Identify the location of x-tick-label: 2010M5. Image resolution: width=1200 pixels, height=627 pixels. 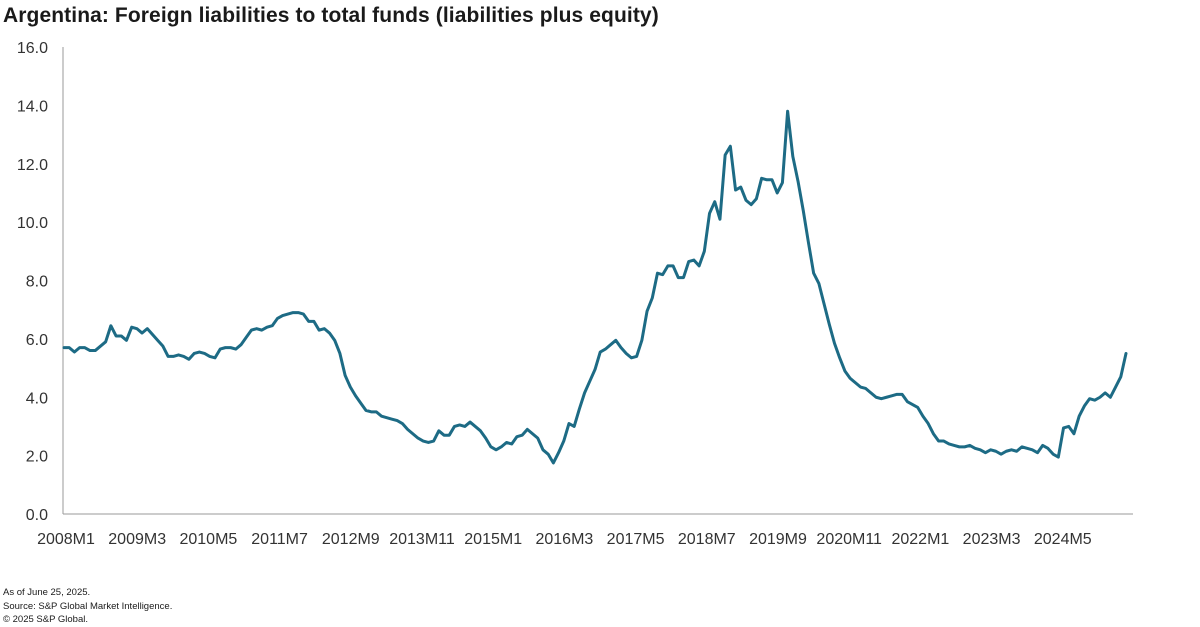
(208, 539).